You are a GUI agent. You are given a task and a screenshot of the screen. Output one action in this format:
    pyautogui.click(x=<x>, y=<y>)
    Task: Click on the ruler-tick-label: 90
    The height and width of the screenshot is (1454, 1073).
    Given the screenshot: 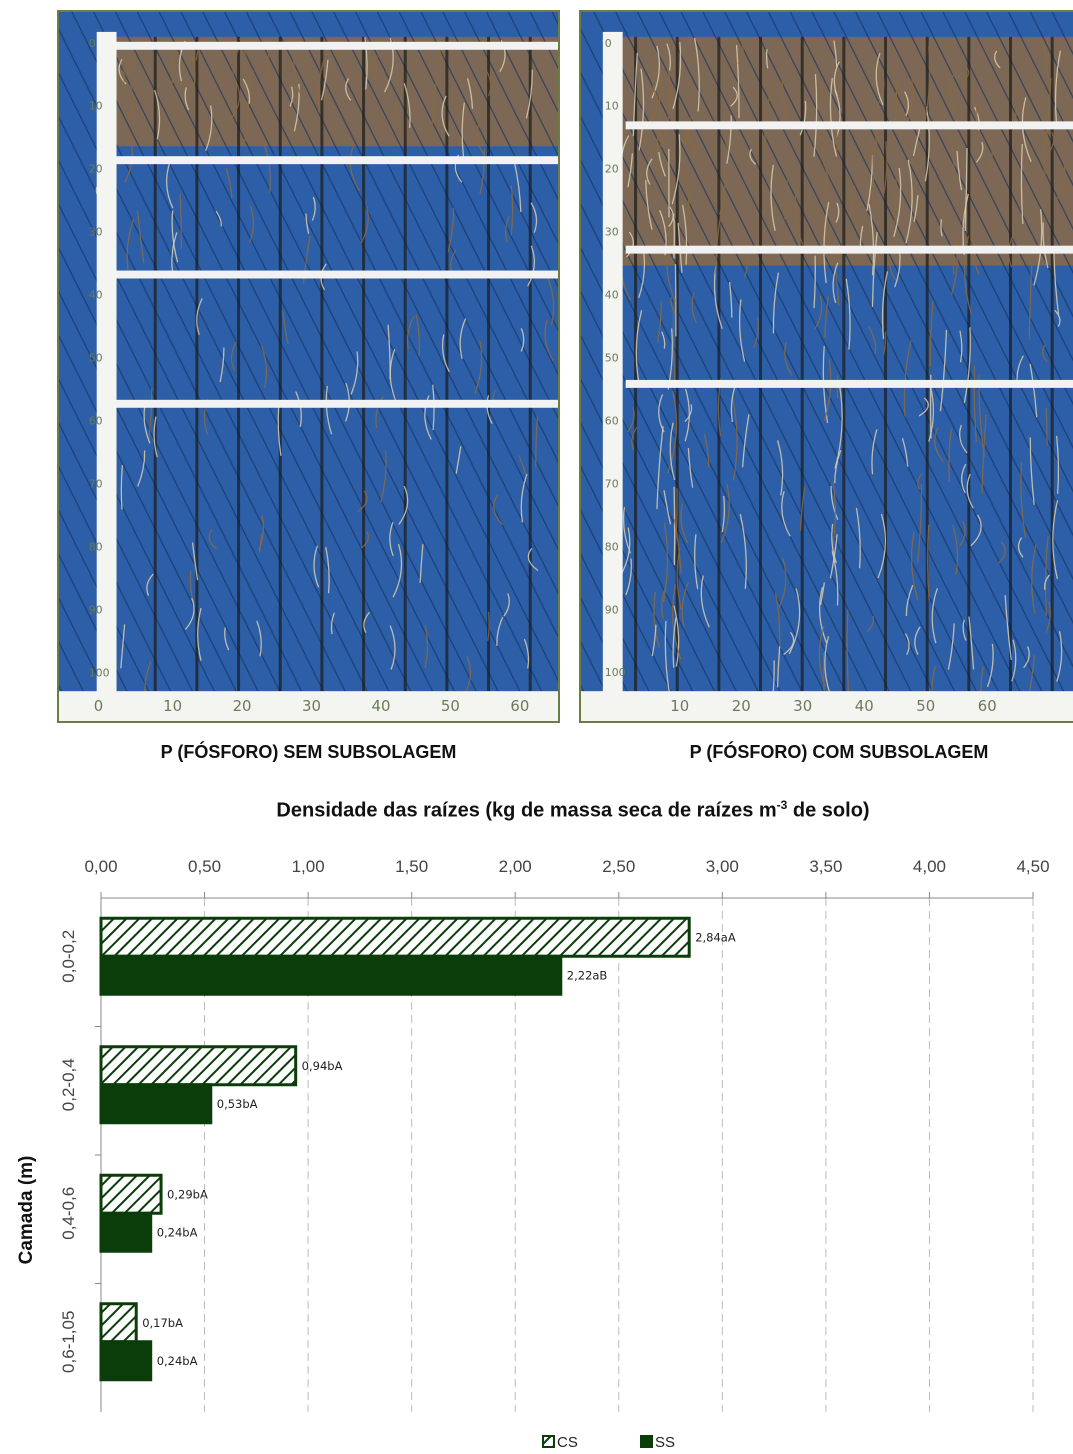 What is the action you would take?
    pyautogui.click(x=96, y=609)
    